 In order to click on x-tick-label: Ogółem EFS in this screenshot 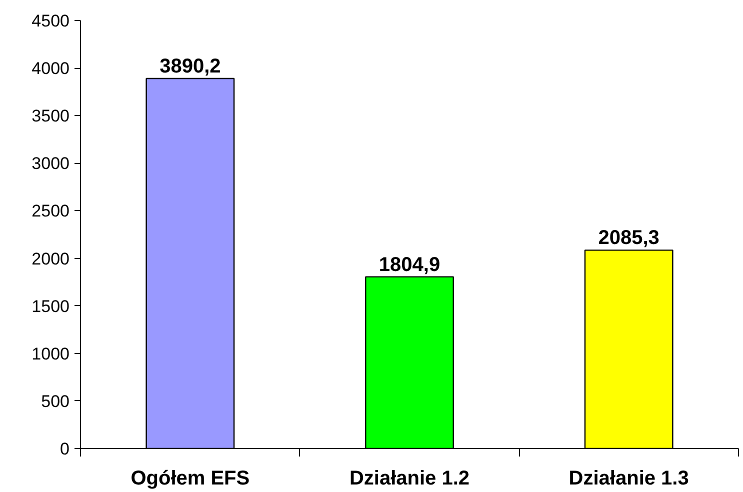, I will do `click(190, 479)`.